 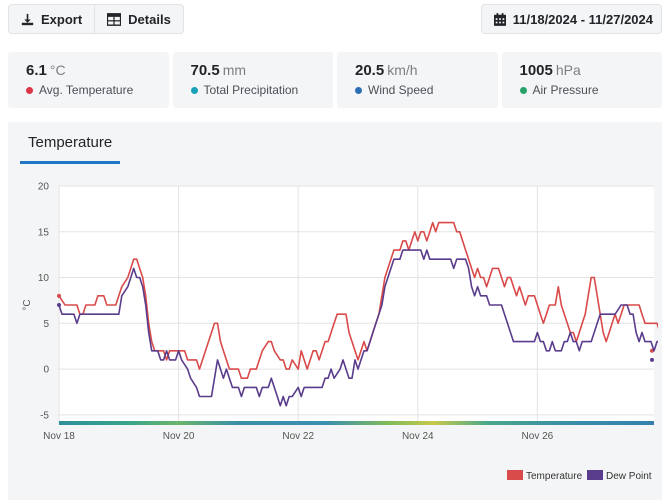 I want to click on details-button: Details, so click(x=139, y=19).